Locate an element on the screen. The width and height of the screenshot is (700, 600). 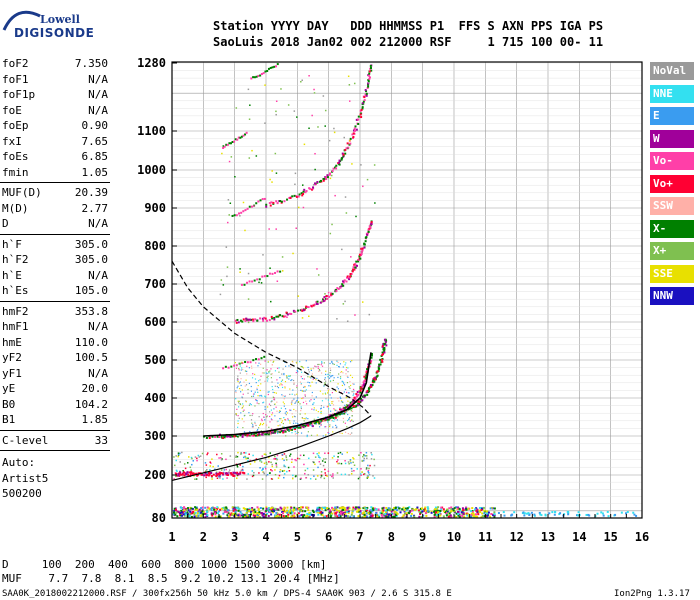
param-name: C-level is located at coordinates (25, 440).